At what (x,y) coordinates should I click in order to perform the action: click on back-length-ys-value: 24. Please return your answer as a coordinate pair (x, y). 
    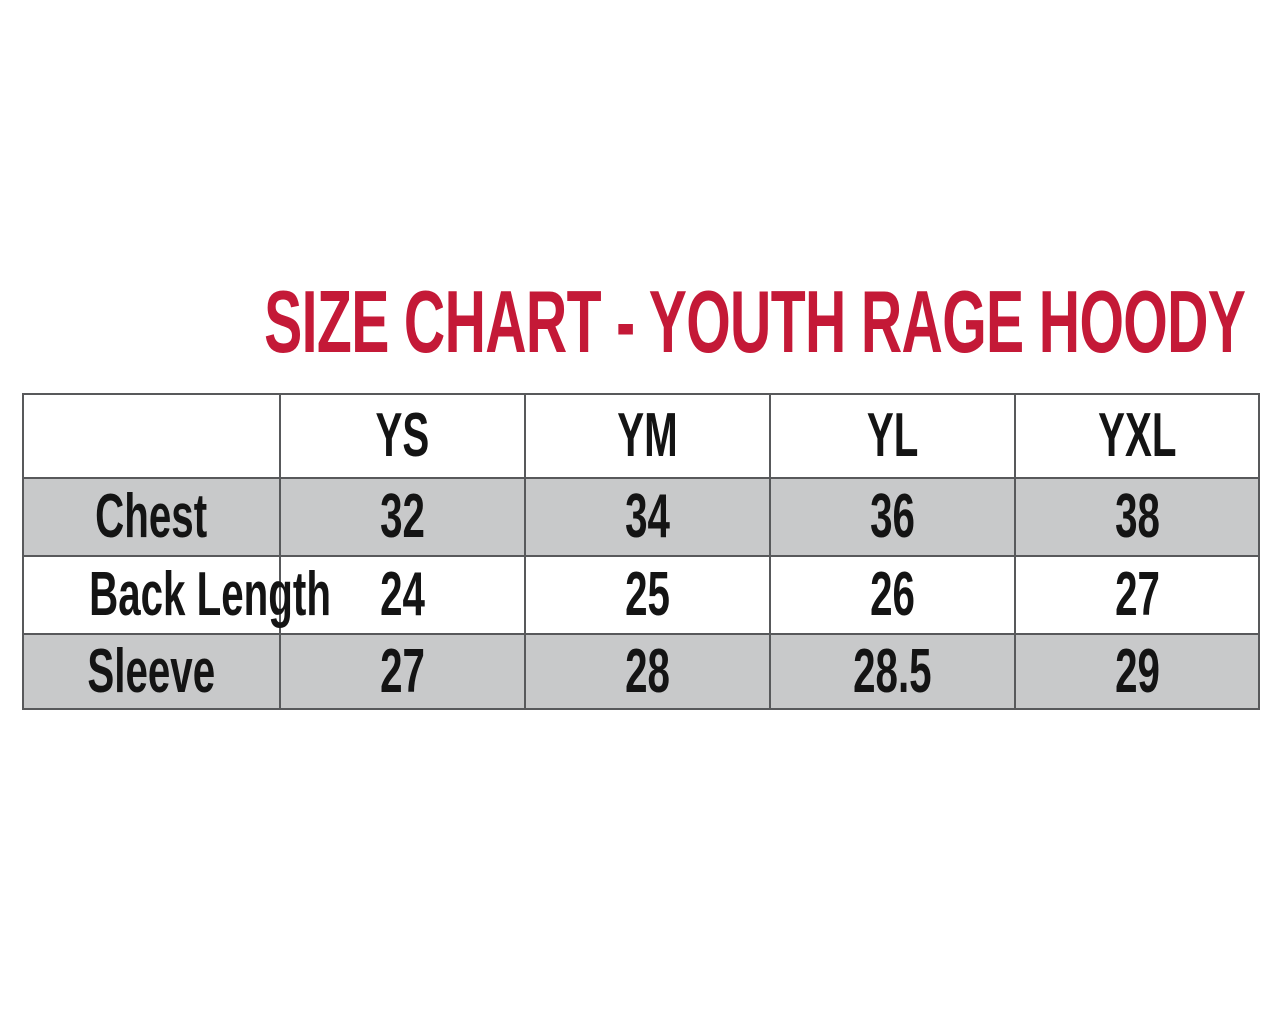
    Looking at the image, I should click on (402, 594).